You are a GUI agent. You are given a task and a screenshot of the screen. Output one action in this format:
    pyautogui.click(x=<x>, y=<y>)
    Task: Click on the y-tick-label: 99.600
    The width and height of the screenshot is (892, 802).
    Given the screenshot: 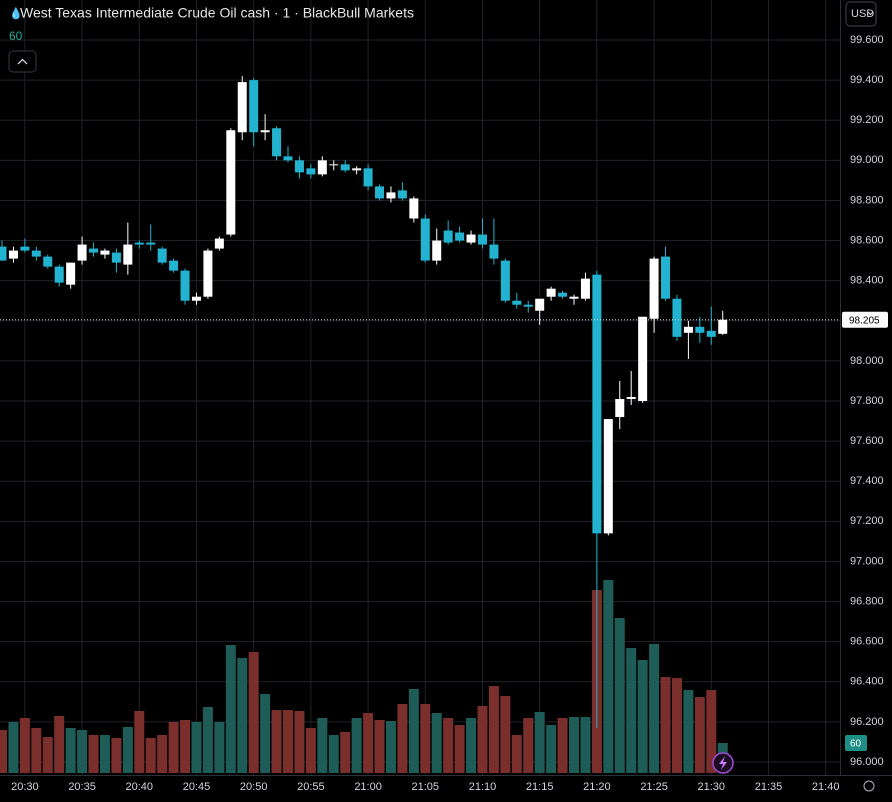 What is the action you would take?
    pyautogui.click(x=867, y=40)
    